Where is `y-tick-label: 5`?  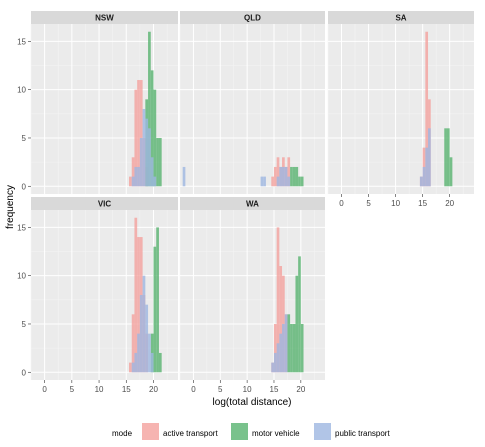
y-tick-label: 5 is located at coordinates (24, 324).